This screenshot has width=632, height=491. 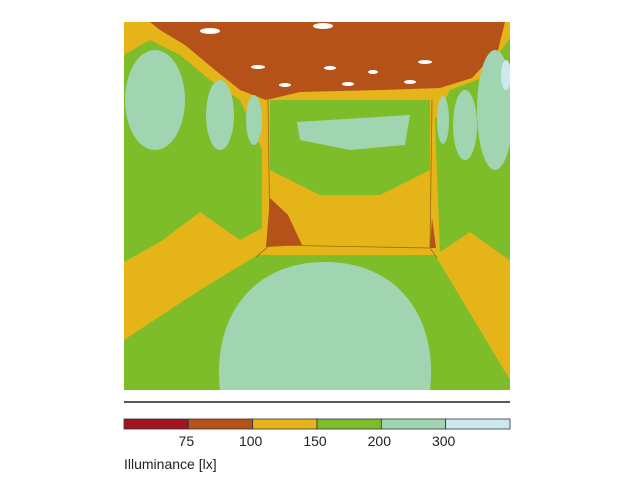 I want to click on legend-tick-label: 300, so click(x=444, y=441).